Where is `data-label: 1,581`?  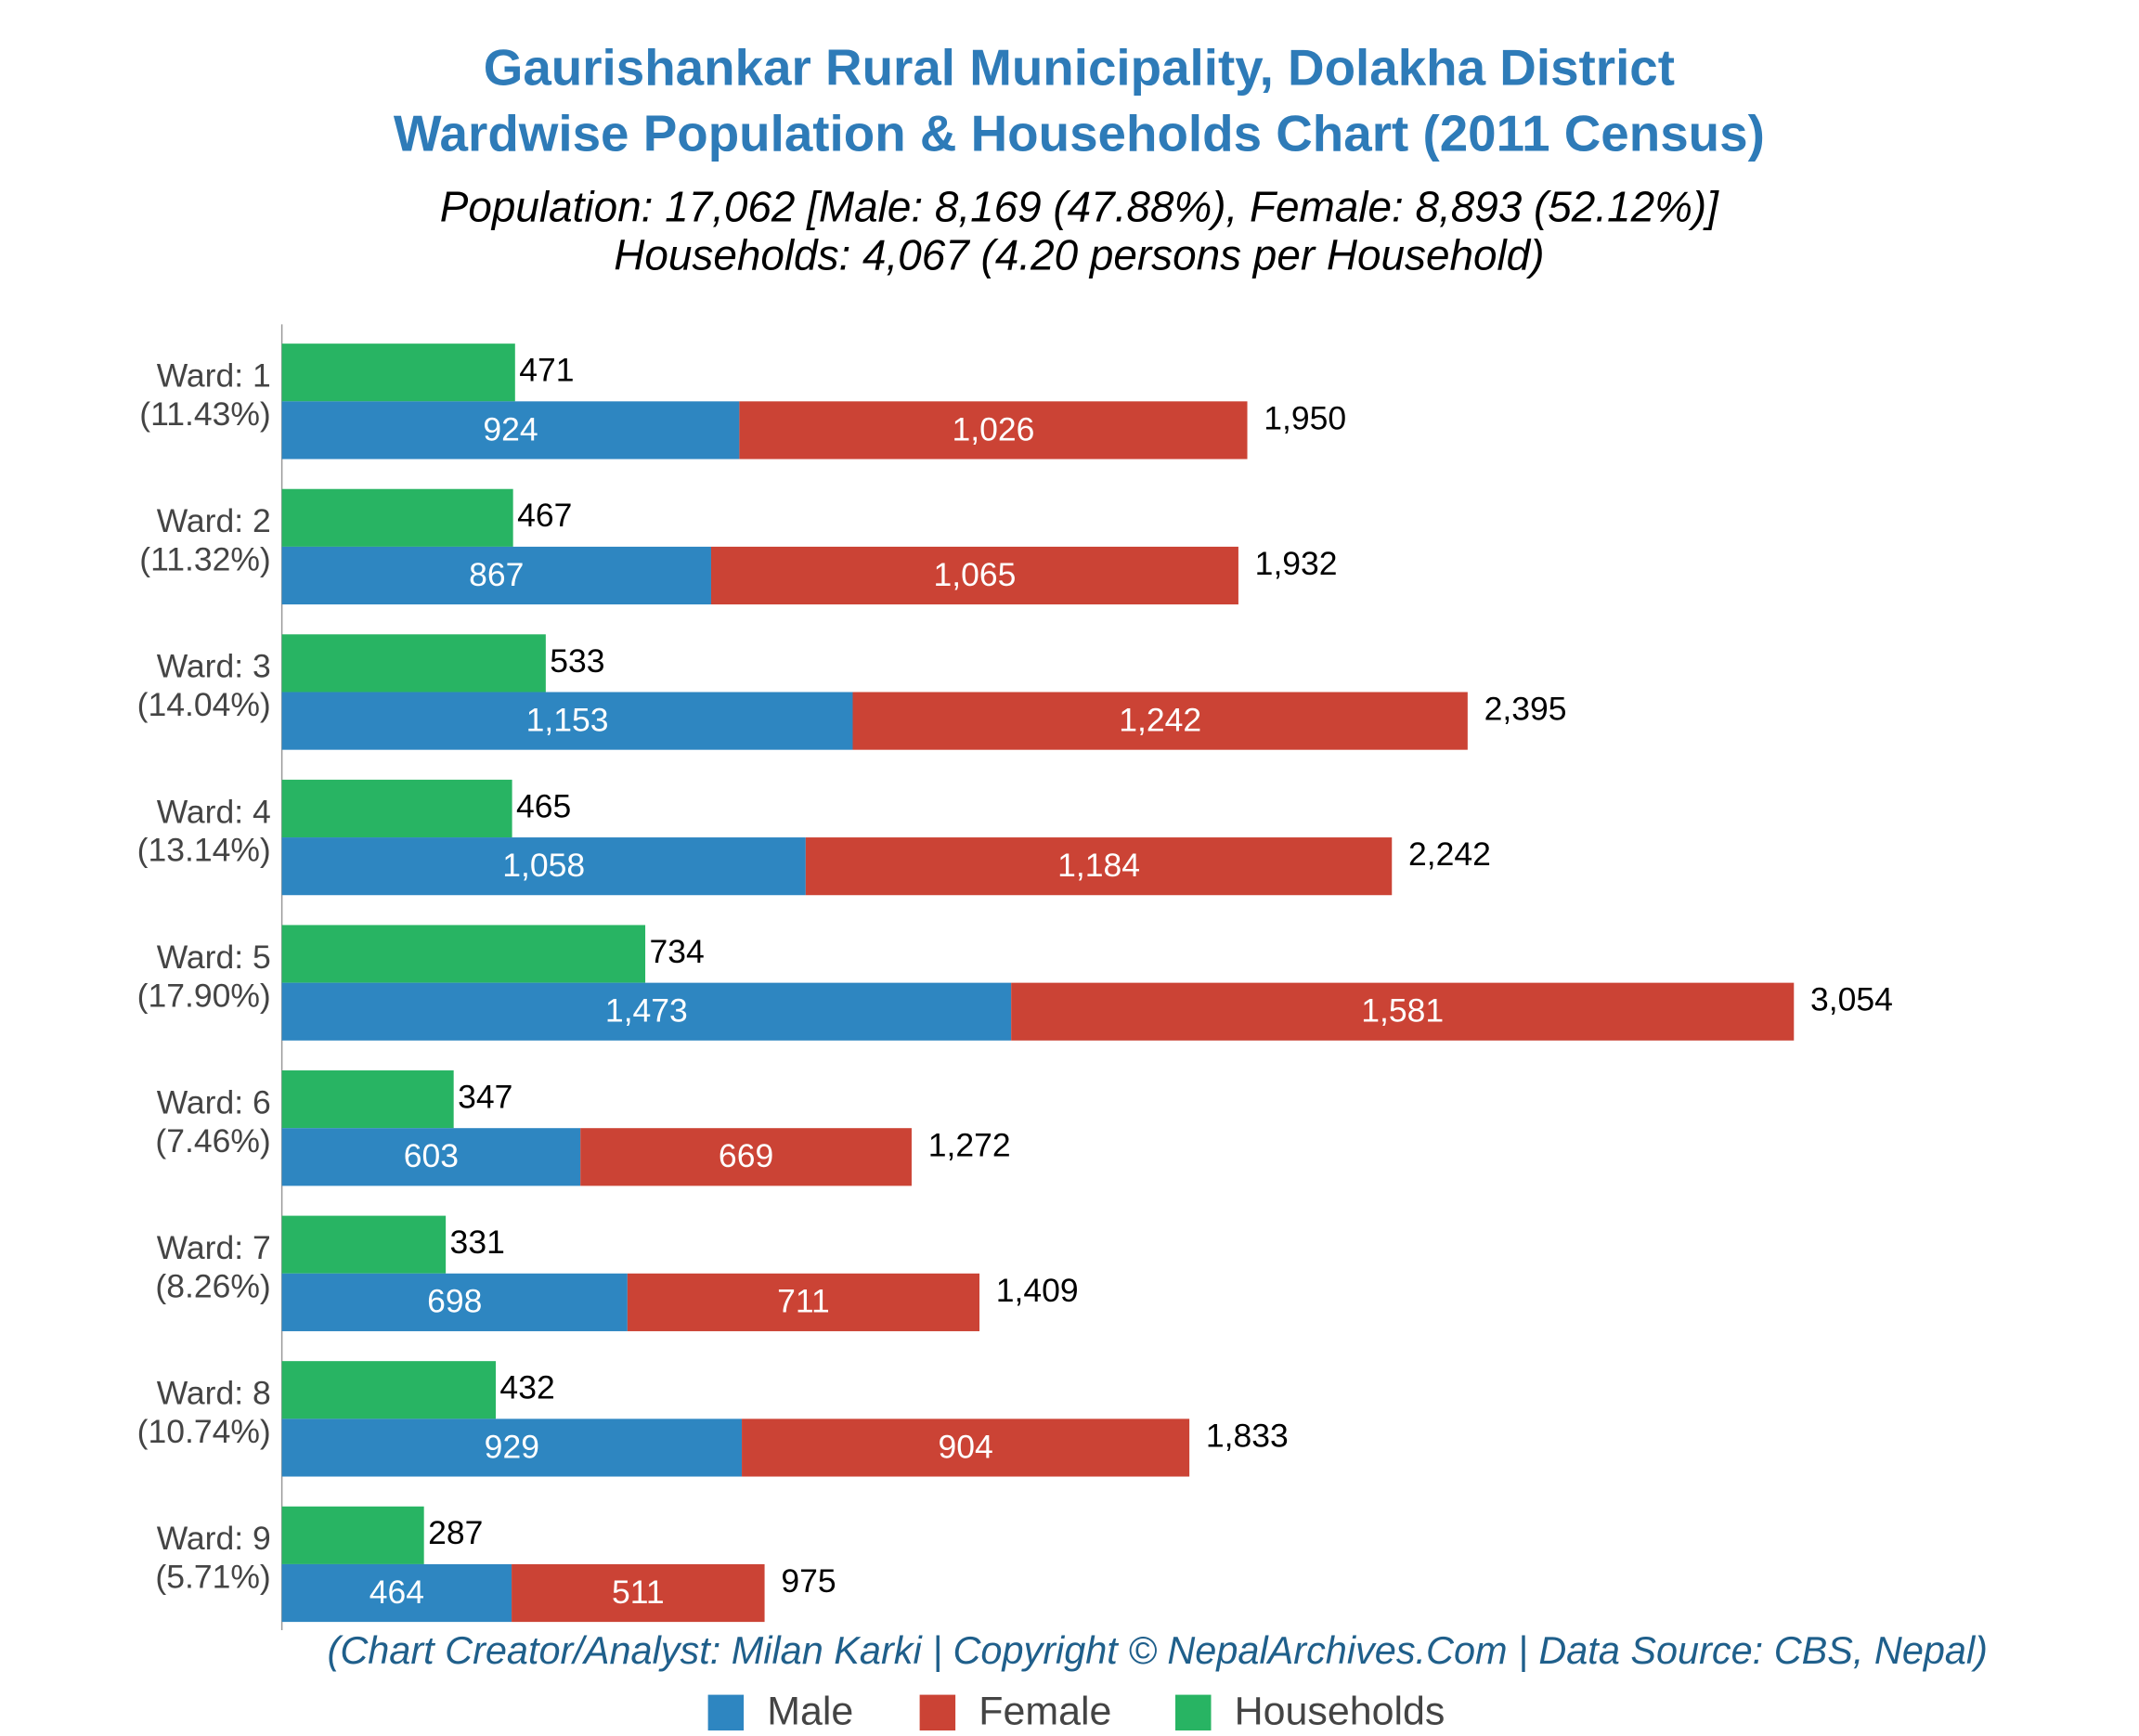 data-label: 1,581 is located at coordinates (1402, 1011).